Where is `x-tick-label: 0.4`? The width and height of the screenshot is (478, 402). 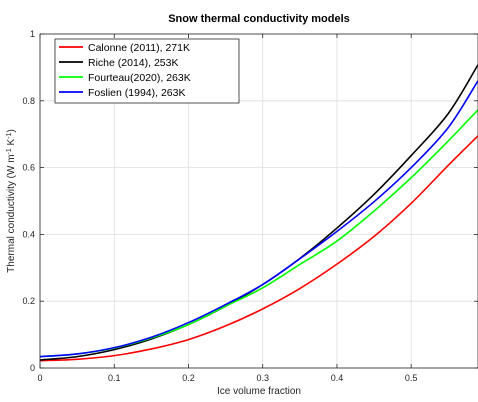 x-tick-label: 0.4 is located at coordinates (337, 378).